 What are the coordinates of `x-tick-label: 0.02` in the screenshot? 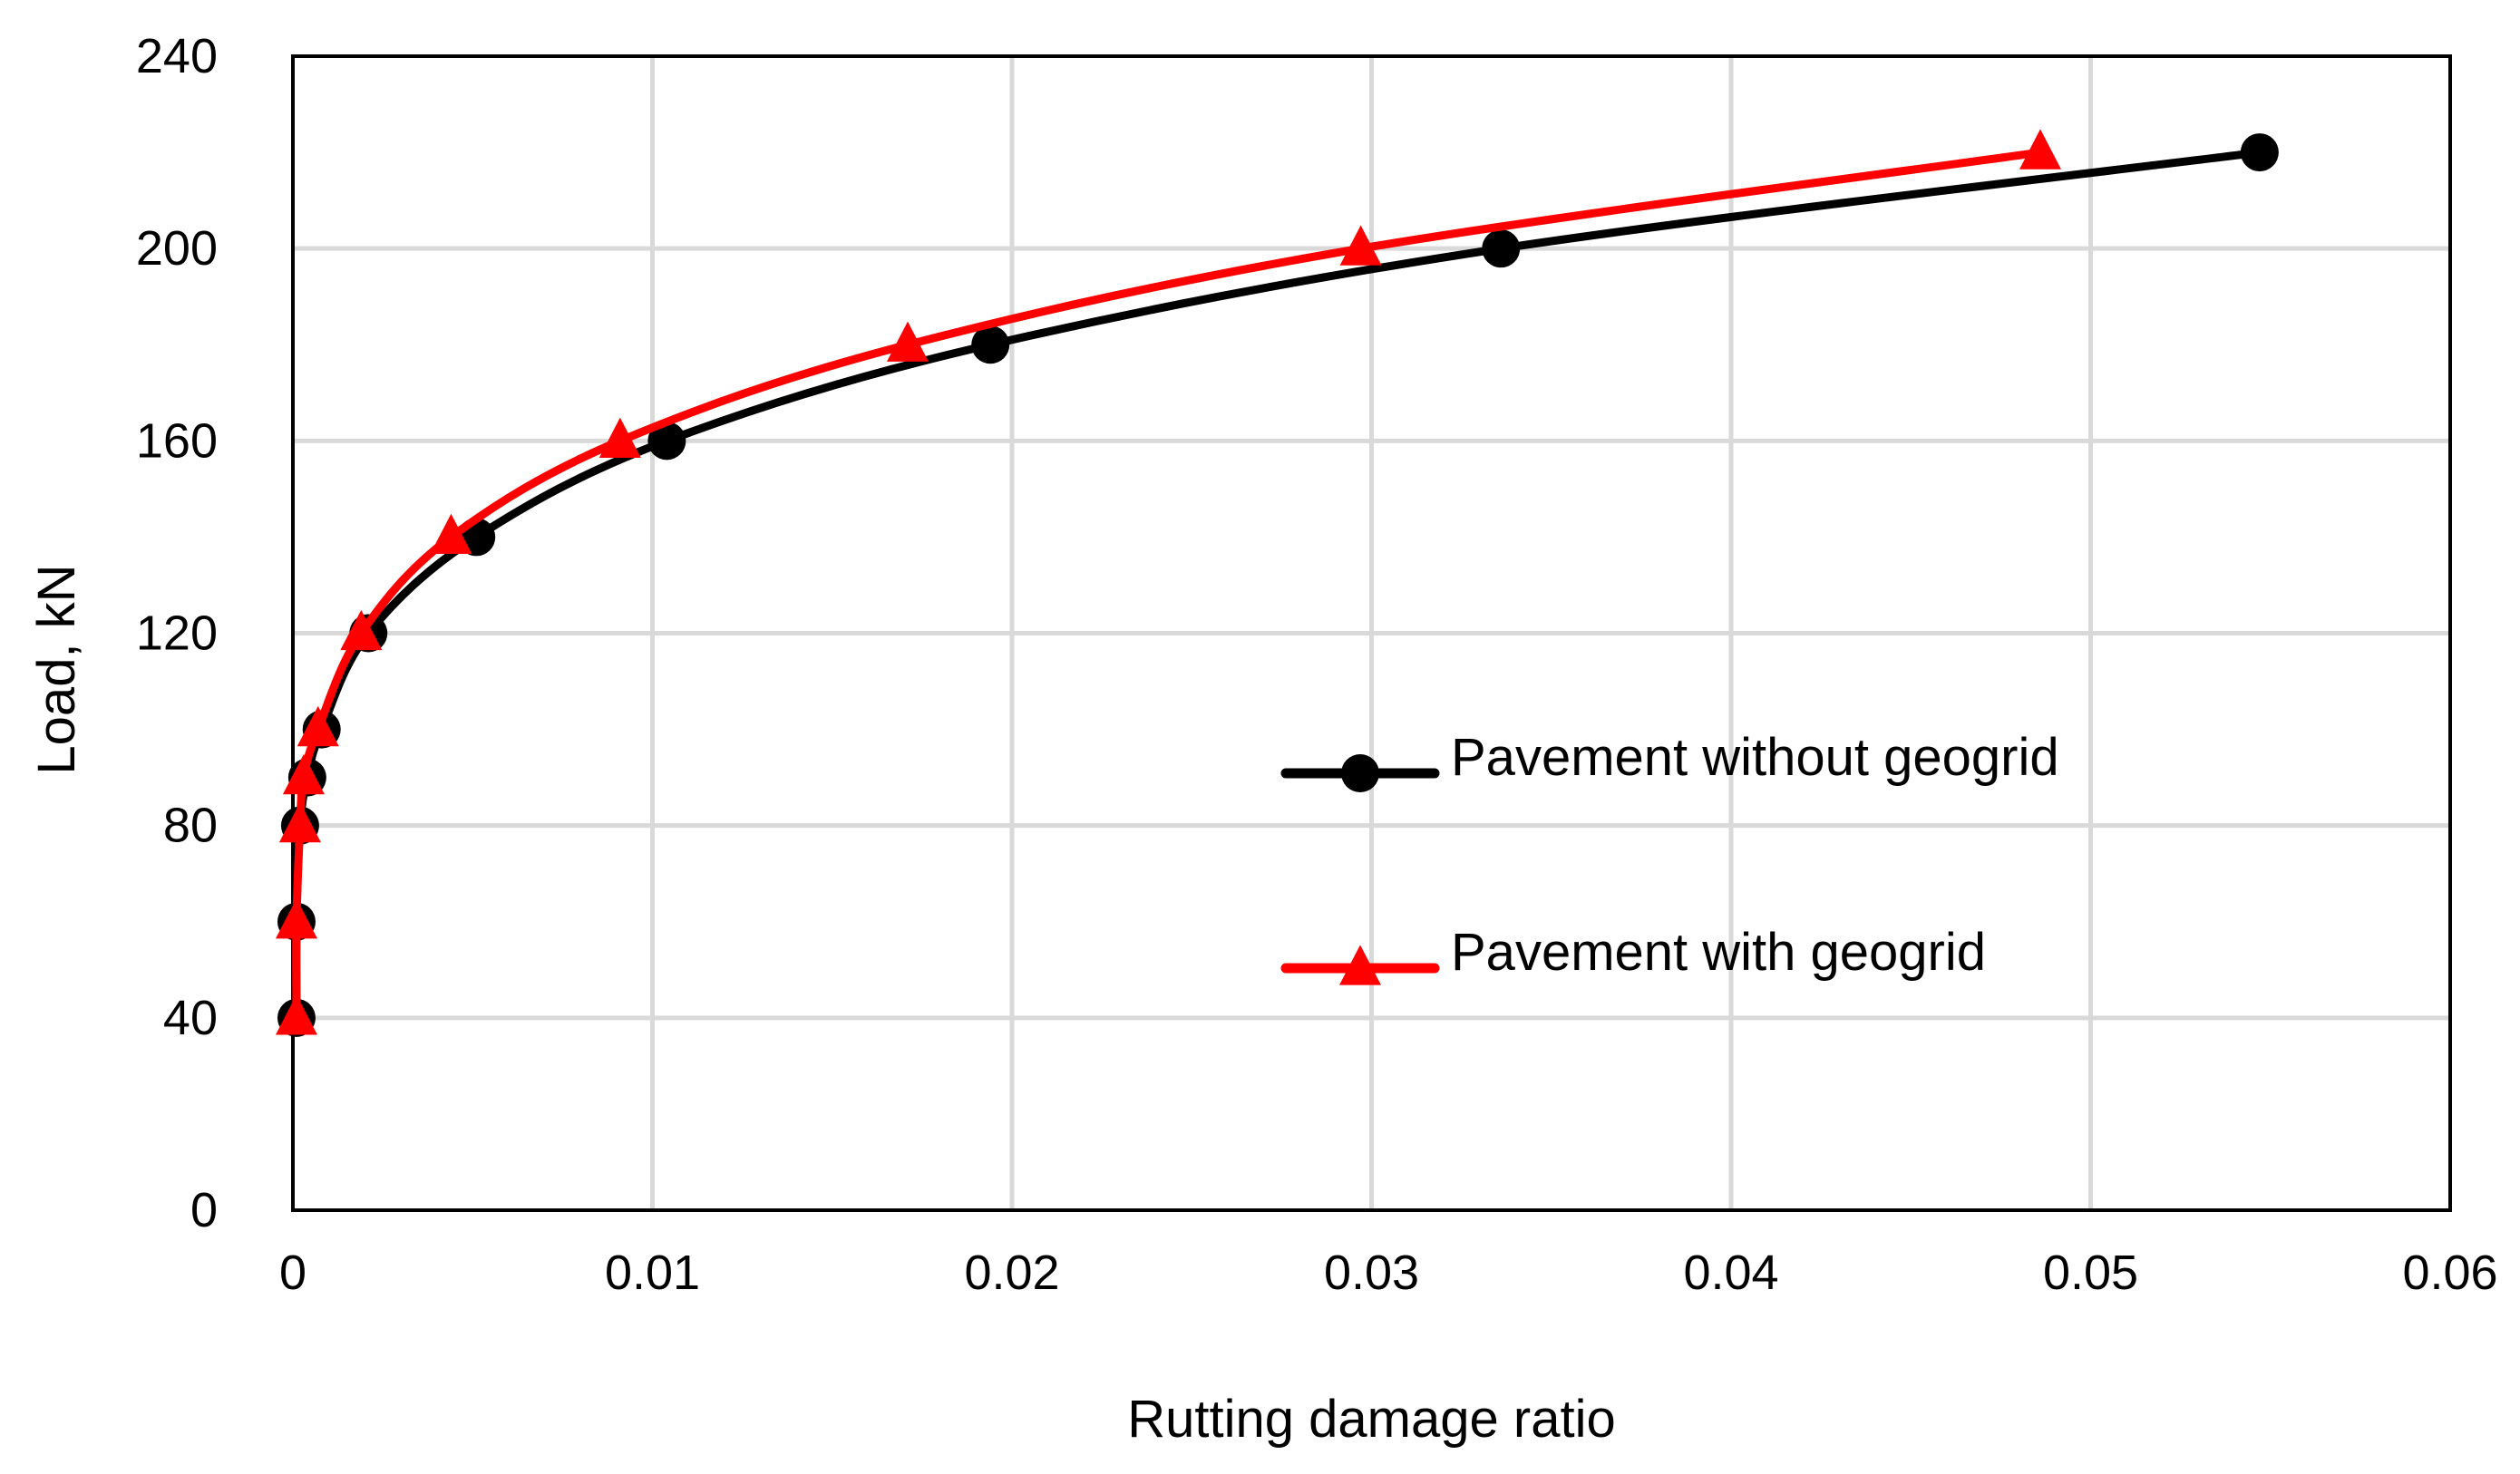 It's located at (1012, 1273).